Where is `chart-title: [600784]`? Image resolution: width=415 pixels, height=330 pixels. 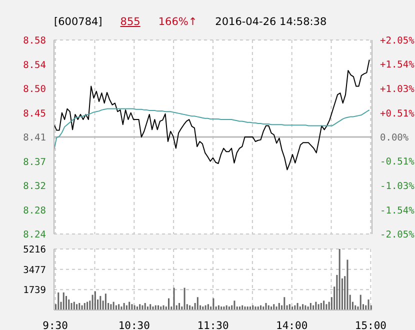 chart-title: [600784] is located at coordinates (78, 22).